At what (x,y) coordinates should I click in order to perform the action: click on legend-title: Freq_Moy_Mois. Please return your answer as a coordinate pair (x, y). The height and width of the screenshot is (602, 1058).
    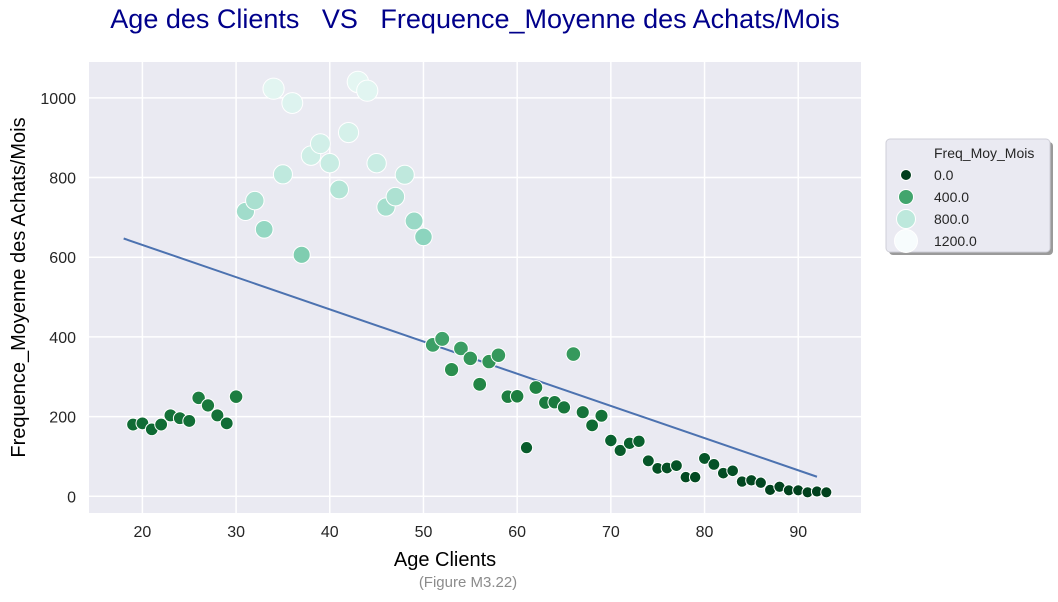
    Looking at the image, I should click on (984, 153).